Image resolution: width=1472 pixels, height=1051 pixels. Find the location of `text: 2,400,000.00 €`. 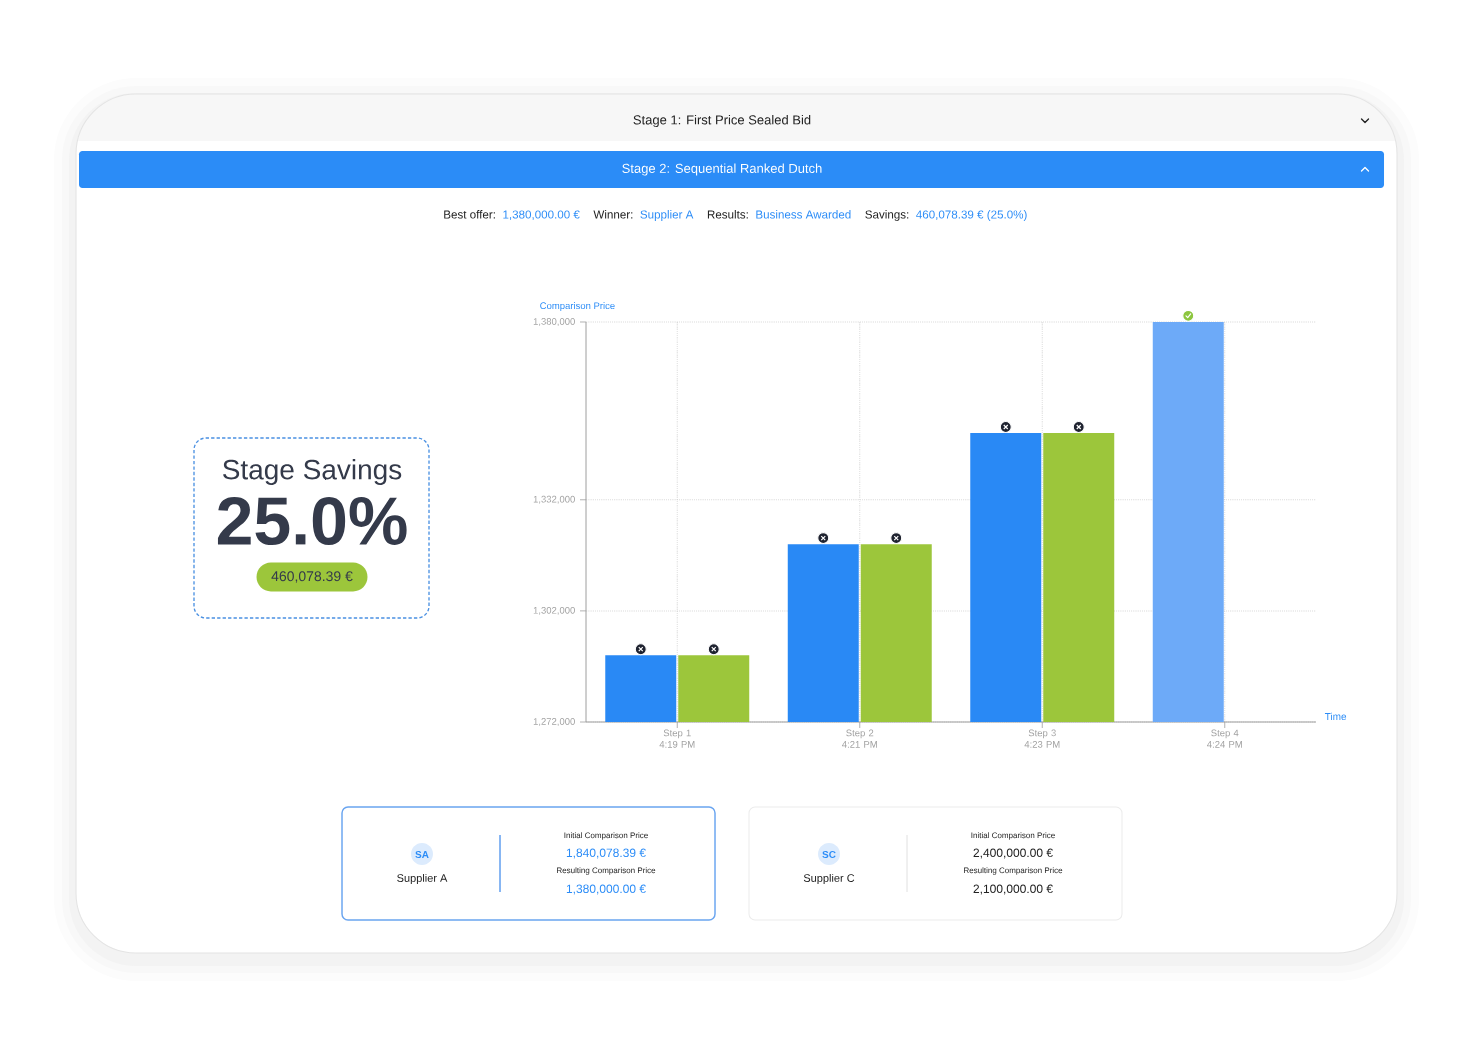

text: 2,400,000.00 € is located at coordinates (1013, 853).